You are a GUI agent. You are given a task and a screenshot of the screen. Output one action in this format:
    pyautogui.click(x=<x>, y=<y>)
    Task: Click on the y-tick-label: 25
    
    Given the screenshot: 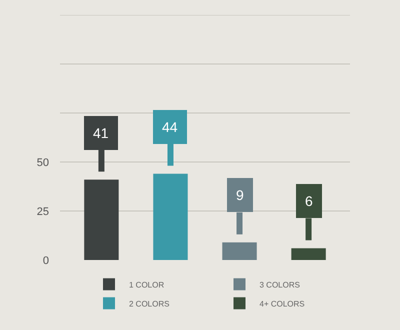 What is the action you would take?
    pyautogui.click(x=42, y=212)
    